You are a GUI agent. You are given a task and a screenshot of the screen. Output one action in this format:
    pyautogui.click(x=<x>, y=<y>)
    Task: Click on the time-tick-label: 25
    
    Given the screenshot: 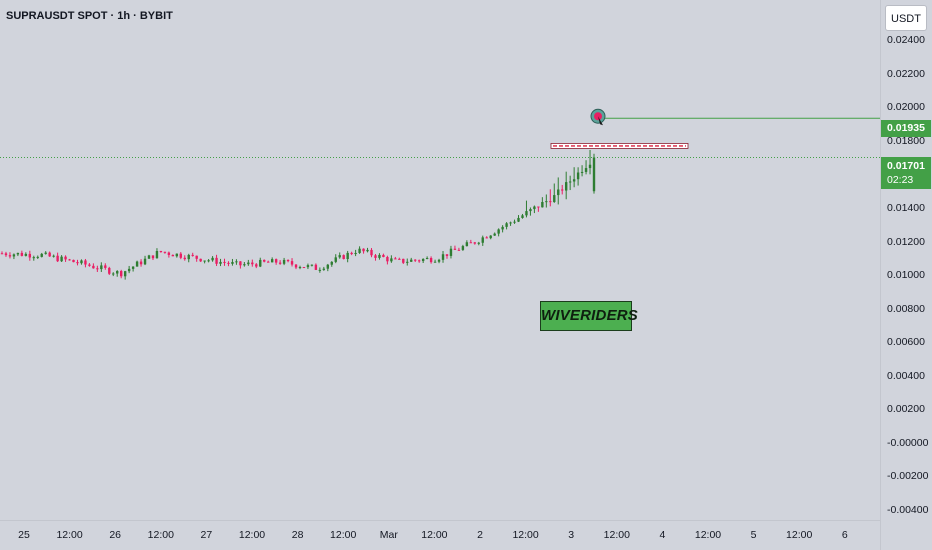 What is the action you would take?
    pyautogui.click(x=24, y=535)
    